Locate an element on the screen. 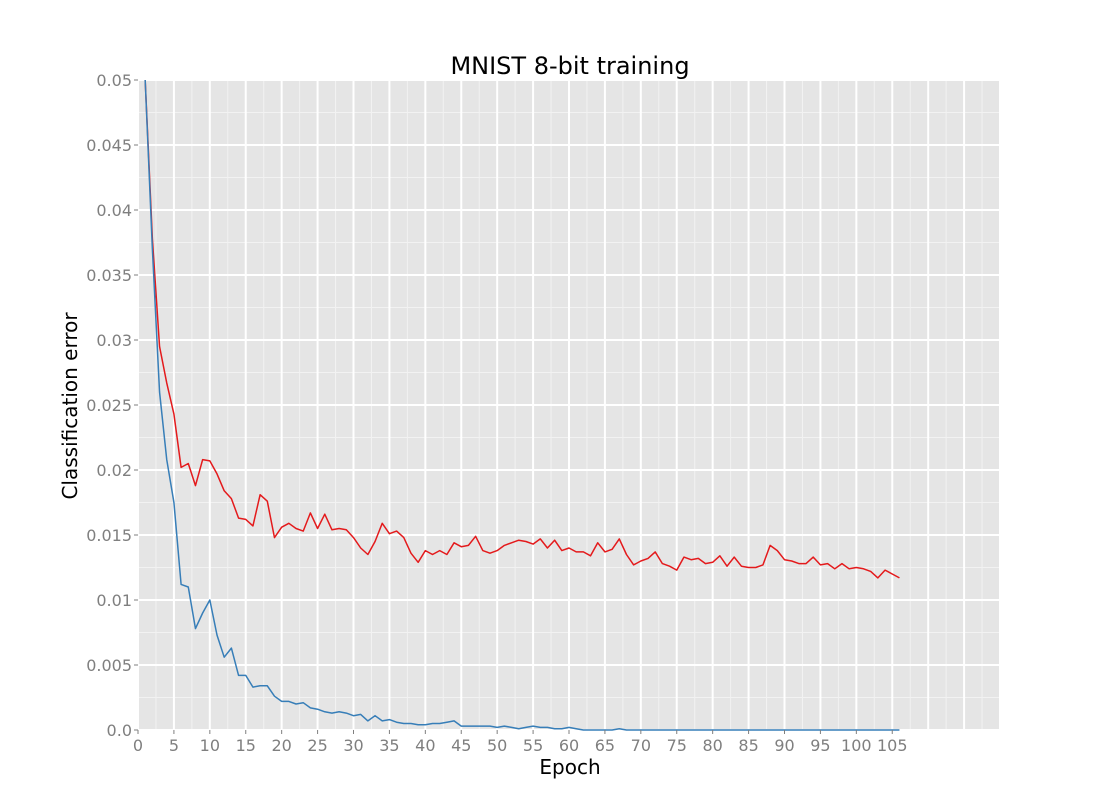 Image resolution: width=1112 pixels, height=812 pixels. x-tick-label: 95 is located at coordinates (820, 745).